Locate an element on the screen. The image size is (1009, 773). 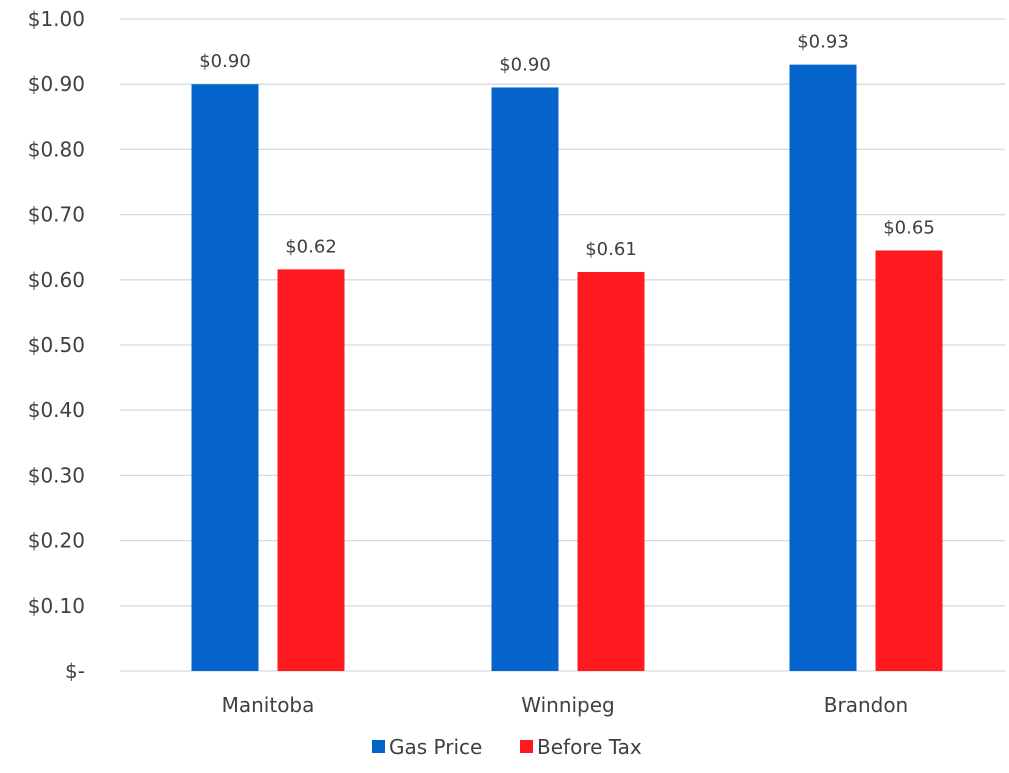
bar-gas-price-brandon is located at coordinates (823, 367).